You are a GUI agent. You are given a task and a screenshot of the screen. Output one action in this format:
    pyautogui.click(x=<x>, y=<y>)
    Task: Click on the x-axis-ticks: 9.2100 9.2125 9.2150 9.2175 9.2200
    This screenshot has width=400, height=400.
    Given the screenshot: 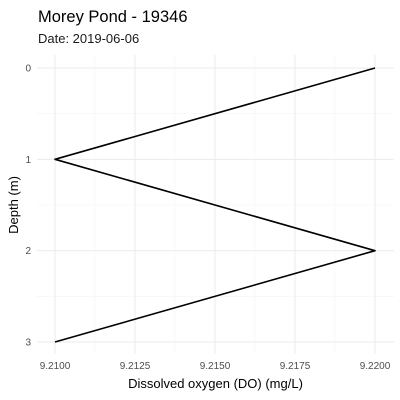 What is the action you would take?
    pyautogui.click(x=215, y=366)
    